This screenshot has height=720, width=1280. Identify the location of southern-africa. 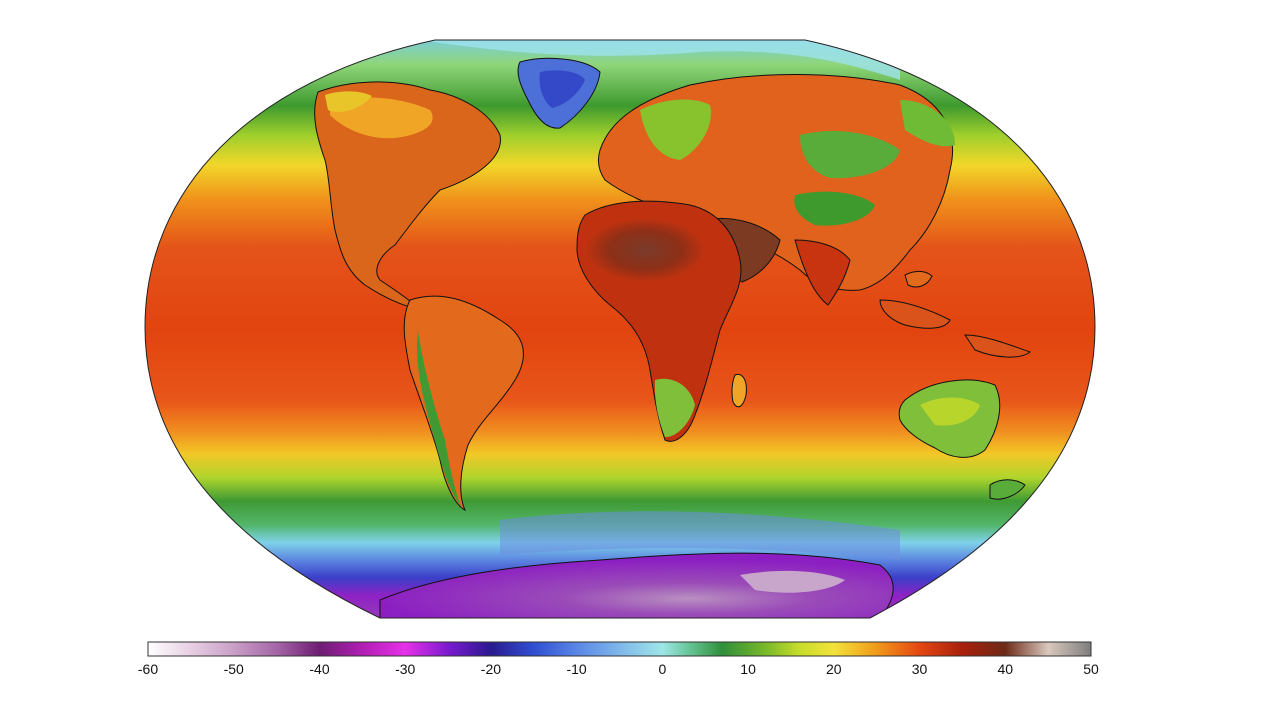
(674, 408).